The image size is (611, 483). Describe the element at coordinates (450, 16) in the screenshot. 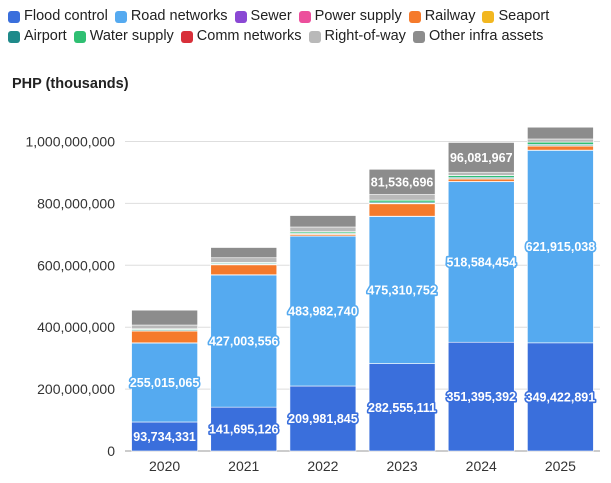

I see `legend-label: Railway` at that location.